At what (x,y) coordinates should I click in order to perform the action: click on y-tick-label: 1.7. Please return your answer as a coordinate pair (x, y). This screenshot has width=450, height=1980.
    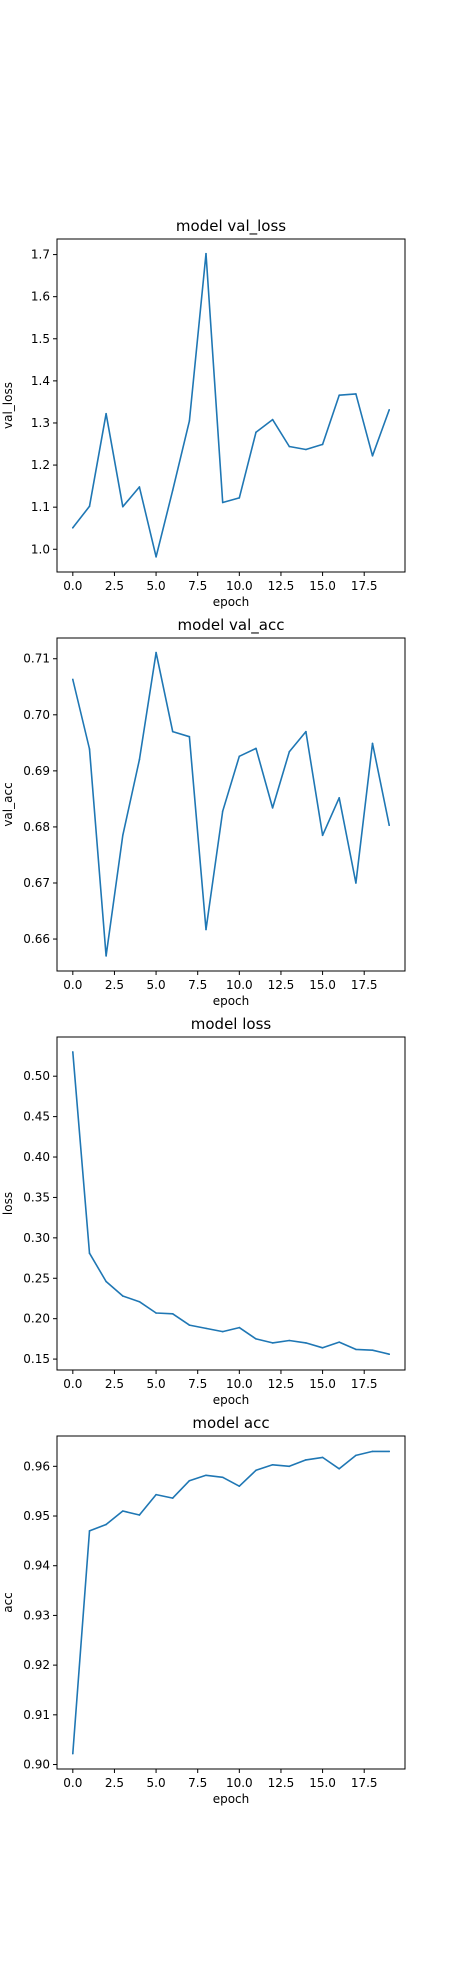
    Looking at the image, I should click on (40, 255).